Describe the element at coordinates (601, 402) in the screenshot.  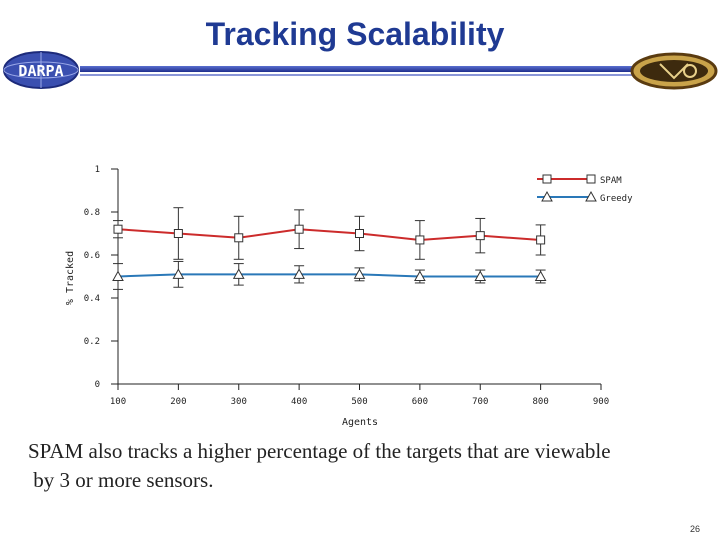
I see `x-tick-label: 900` at that location.